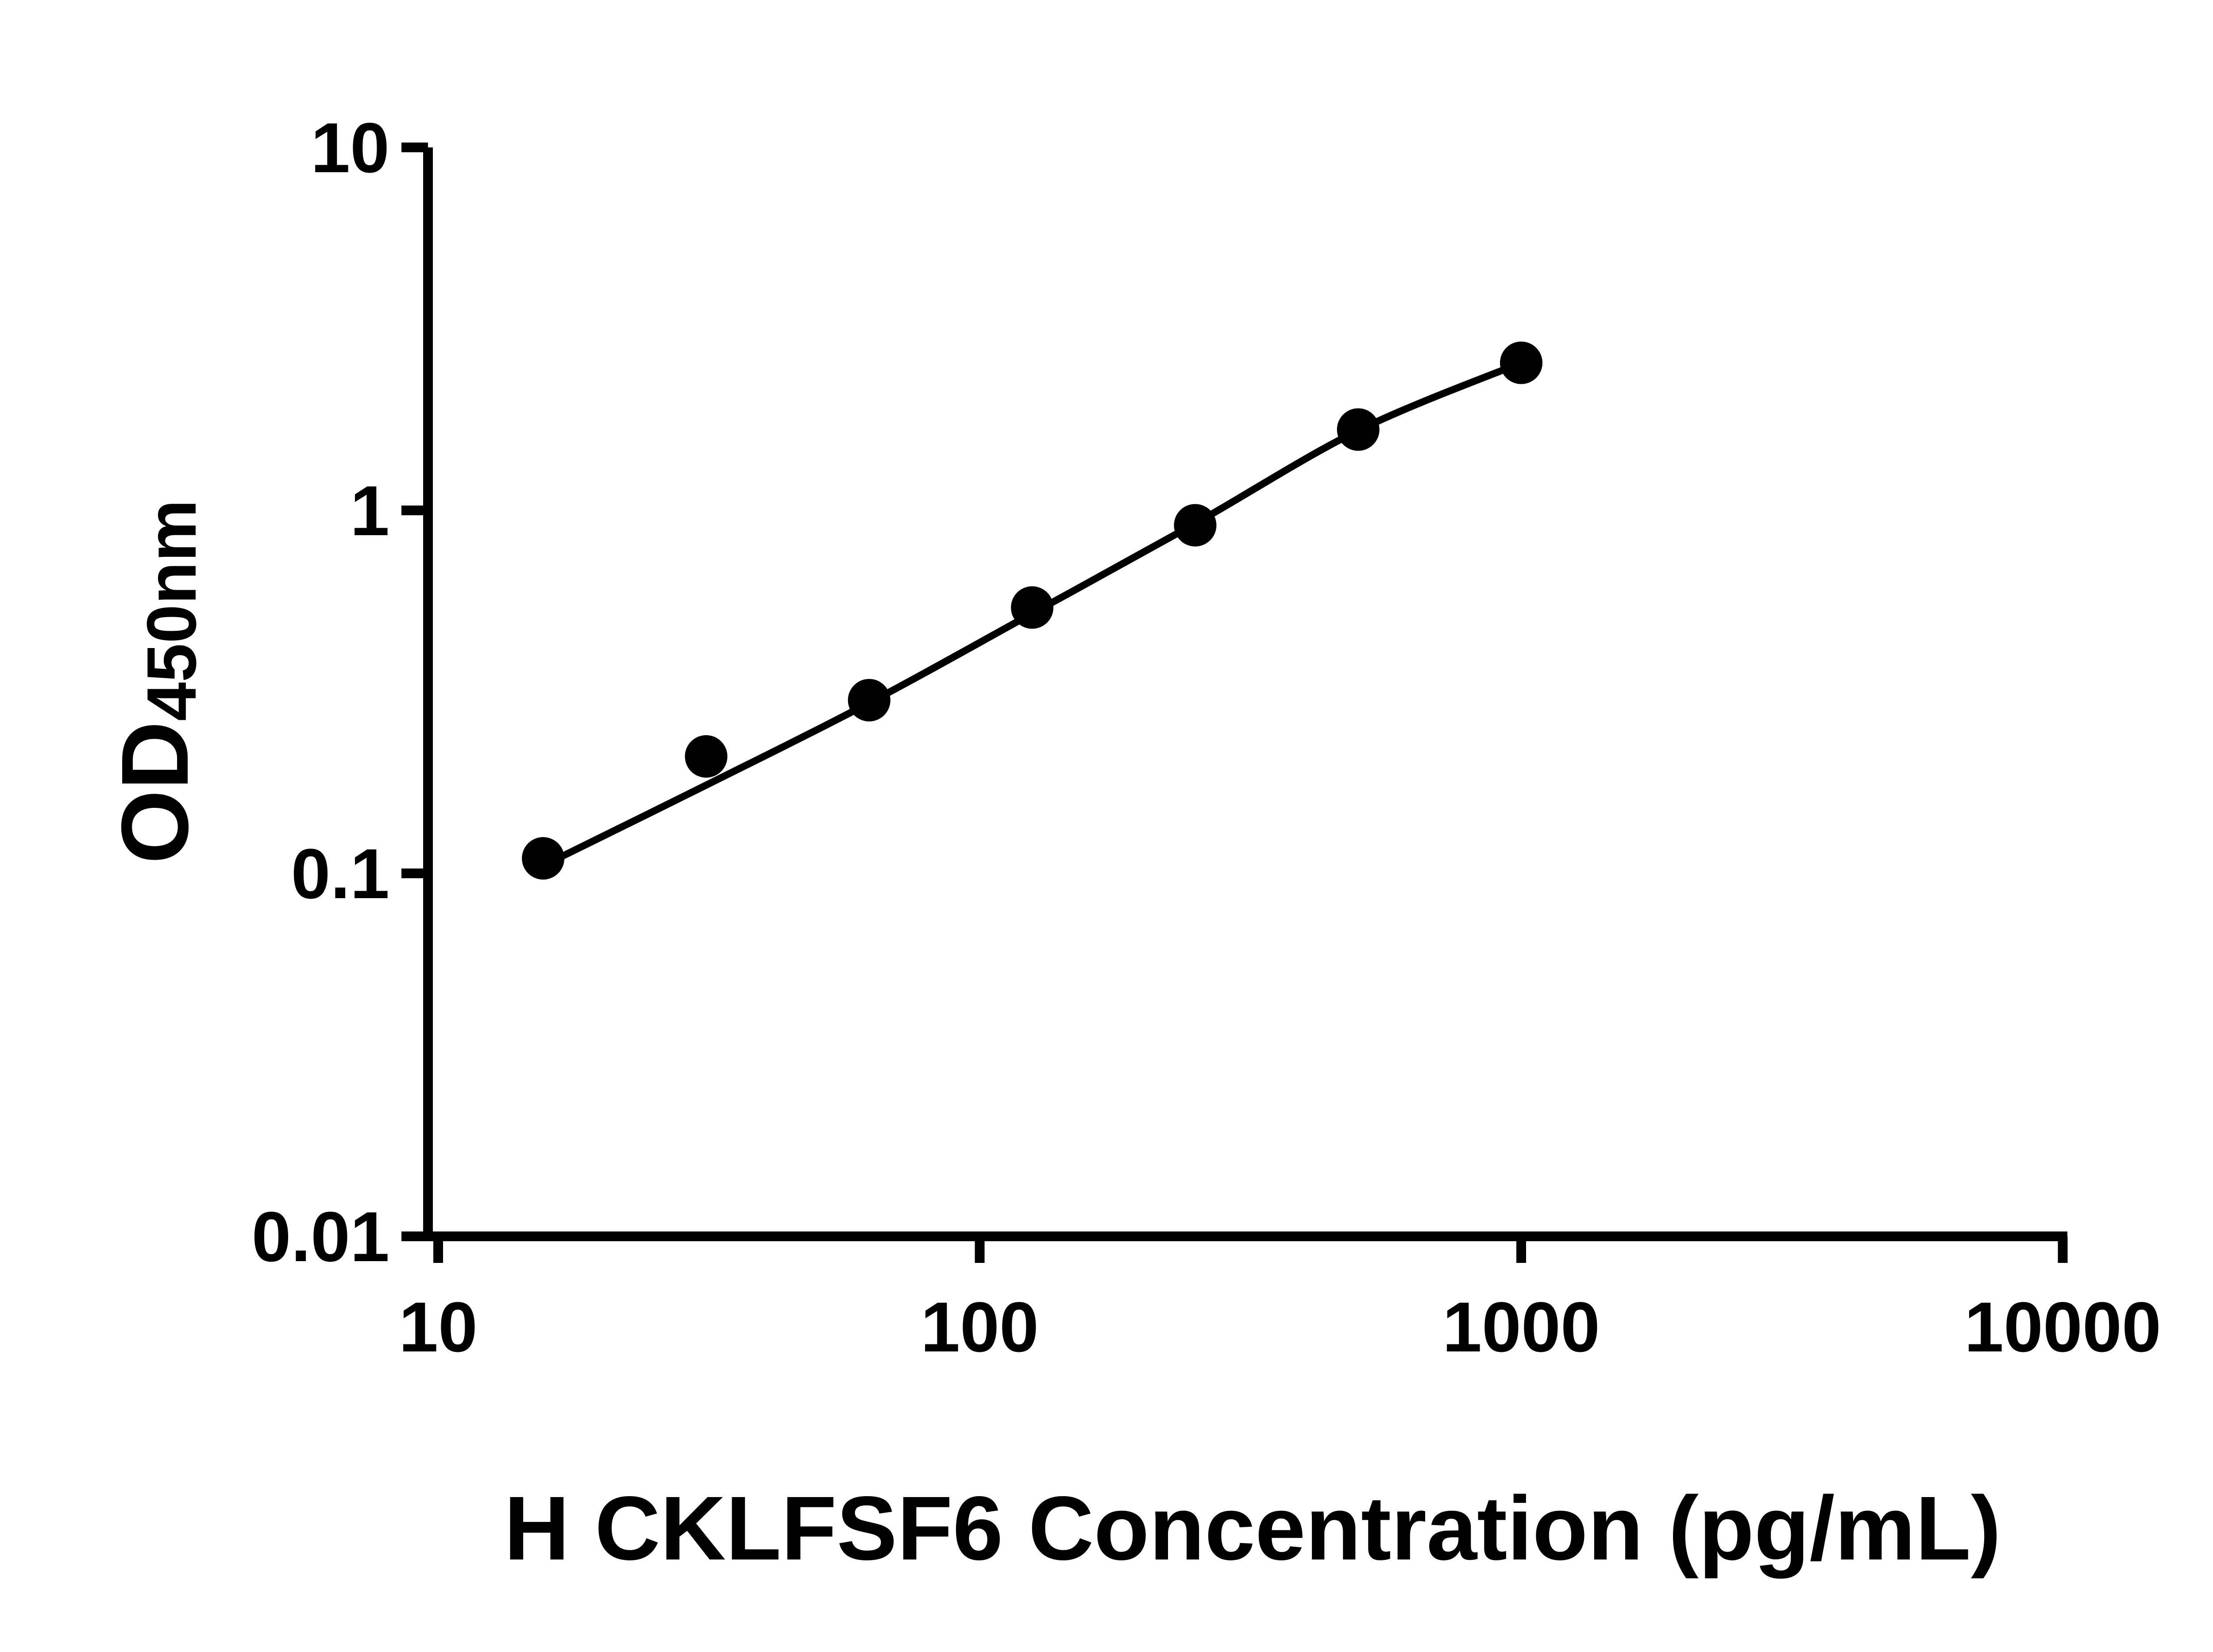 This screenshot has height=1652, width=2213. What do you see at coordinates (438, 1326) in the screenshot?
I see `x-tick-label: 10` at bounding box center [438, 1326].